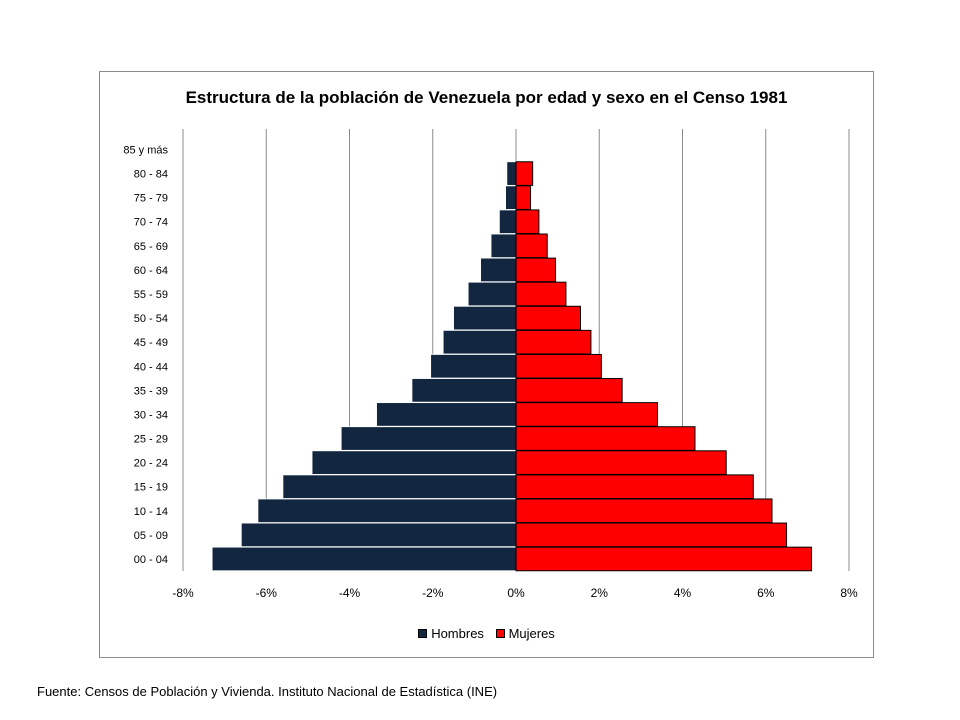 This screenshot has height=720, width=960. What do you see at coordinates (151, 415) in the screenshot?
I see `y-category-label: 30 - 34` at bounding box center [151, 415].